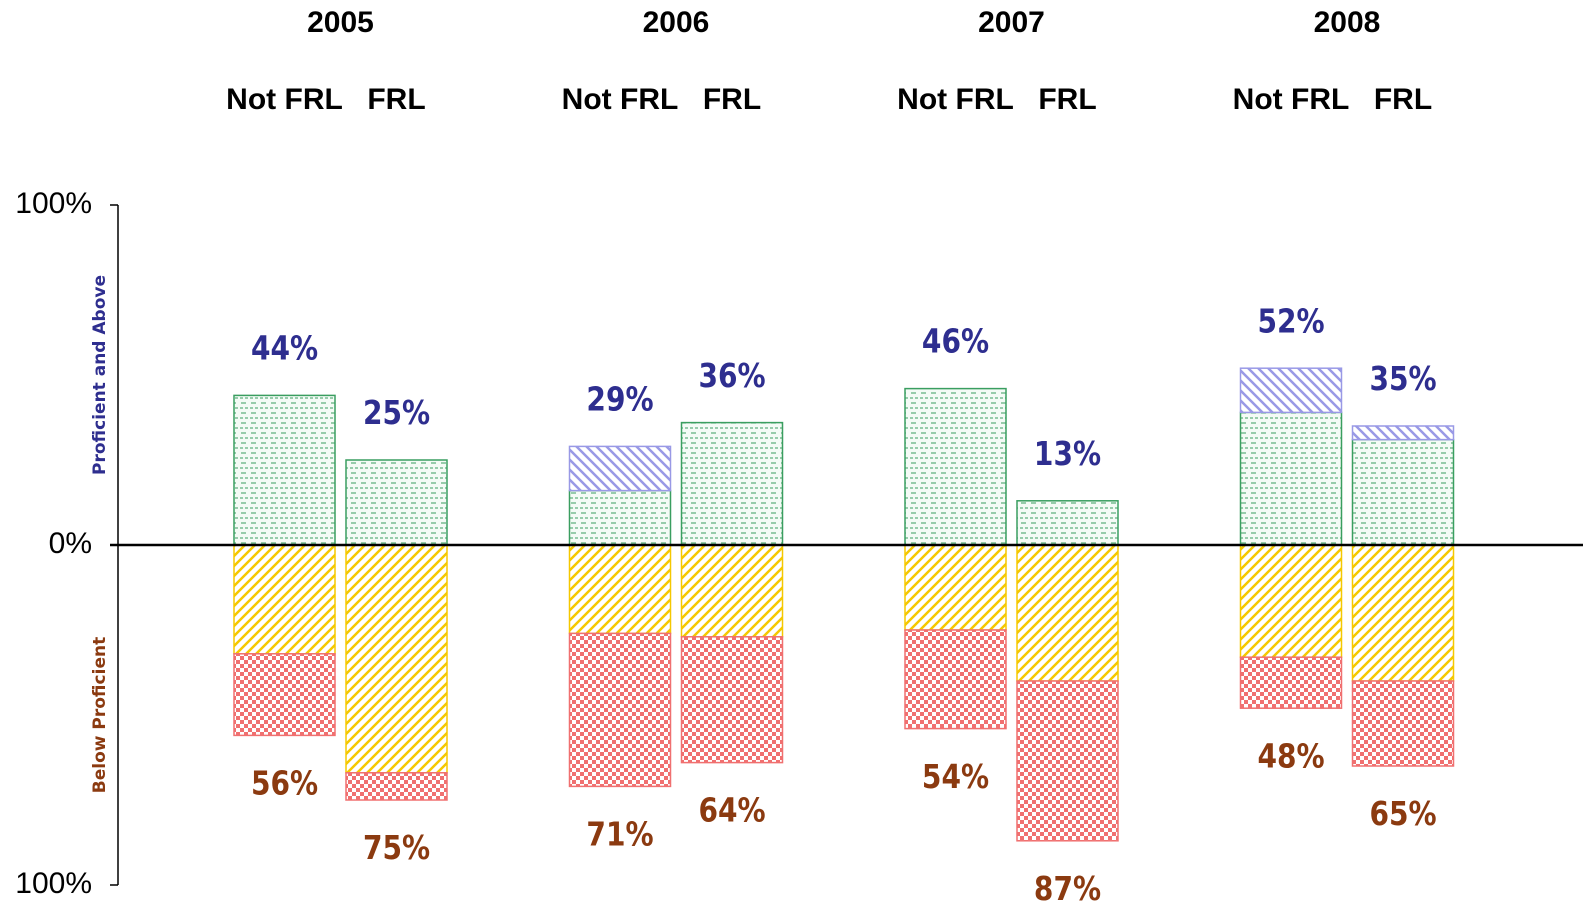  Describe the element at coordinates (676, 22) in the screenshot. I see `group-label: 2006` at that location.